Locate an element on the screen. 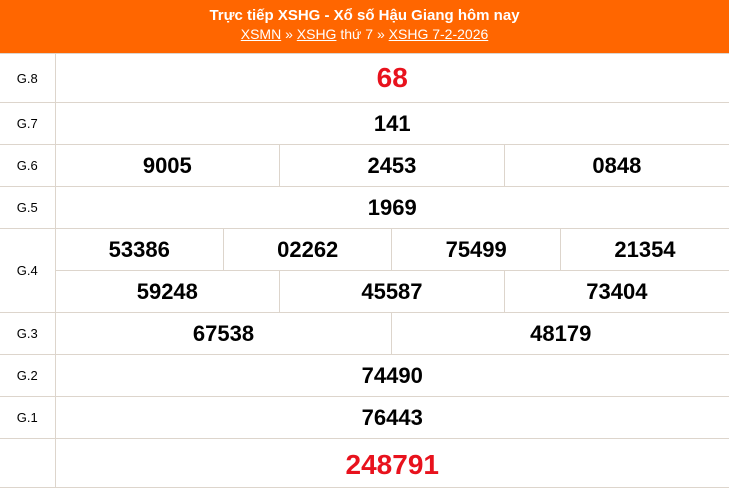 This screenshot has width=729, height=488. prize-row-g1: G.1 76443 is located at coordinates (364, 417).